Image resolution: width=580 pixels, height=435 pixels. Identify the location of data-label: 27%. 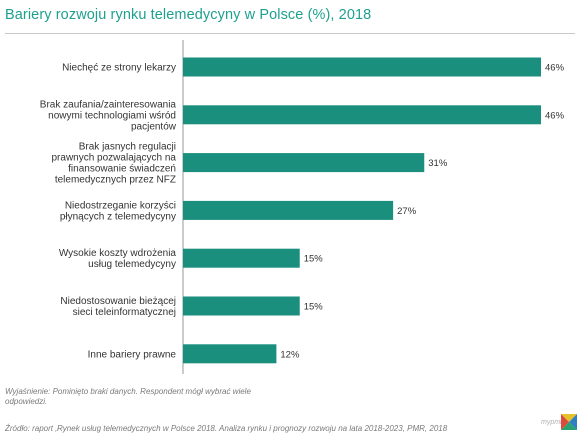
(407, 211).